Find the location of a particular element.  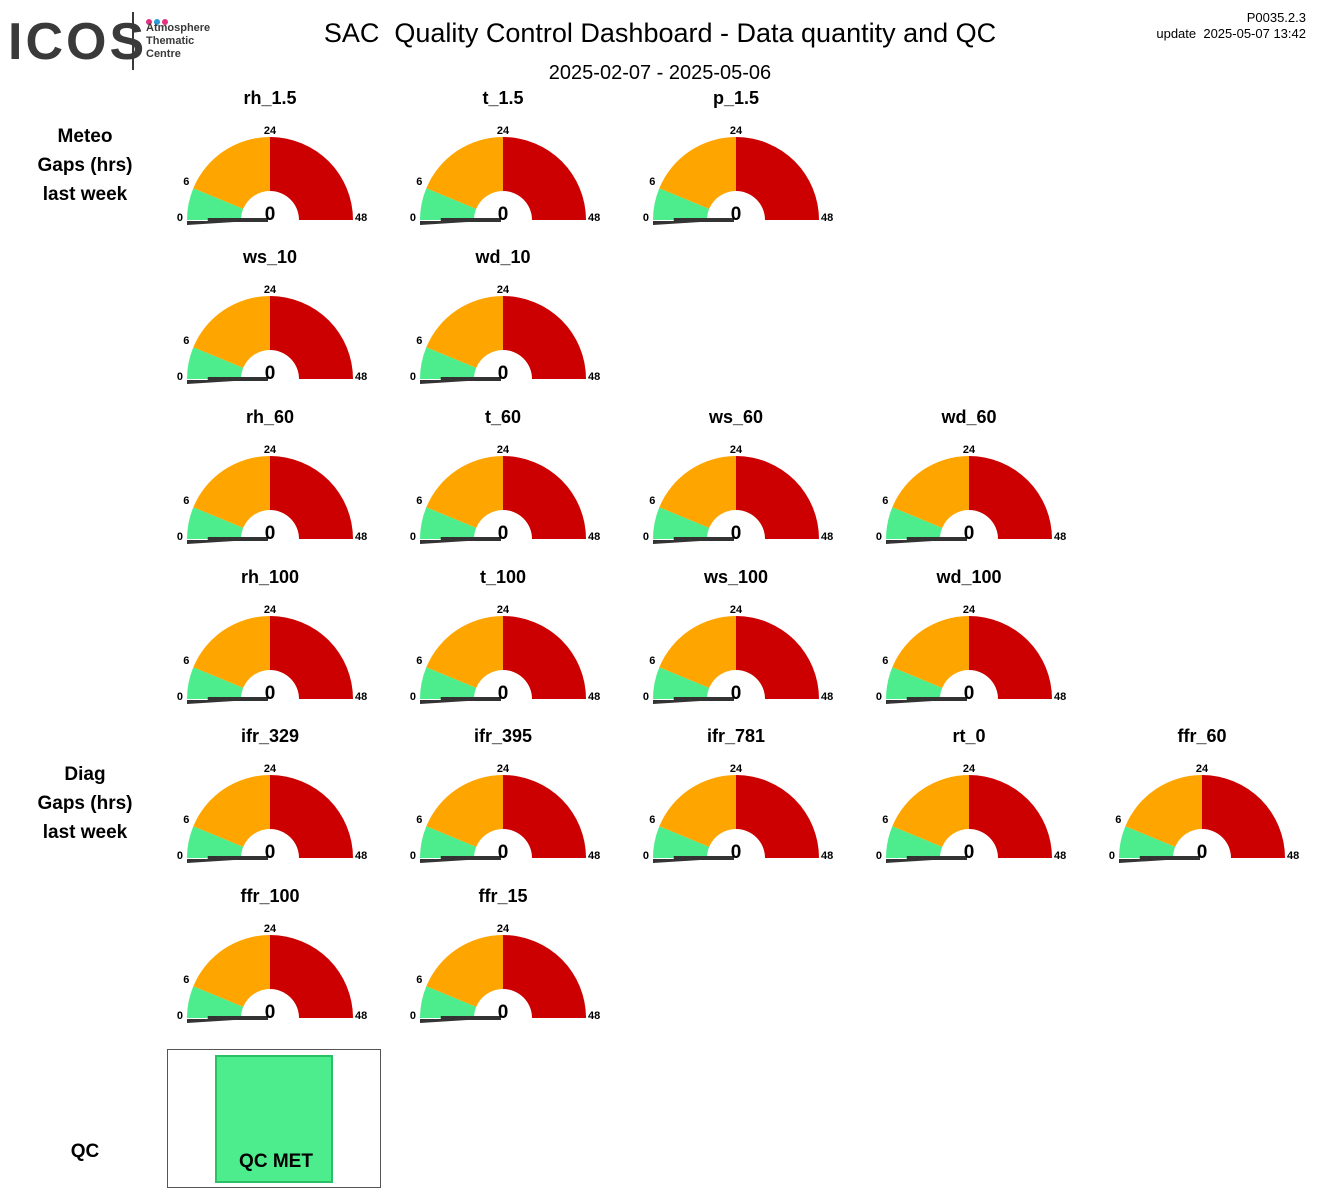

gauge-chart: 0 6 24 48 0 ffr_15 is located at coordinates (505, 954).